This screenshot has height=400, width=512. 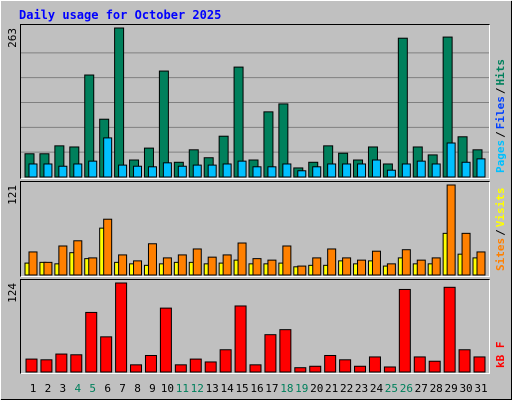 I want to click on x-tick-label: 21, so click(x=331, y=388).